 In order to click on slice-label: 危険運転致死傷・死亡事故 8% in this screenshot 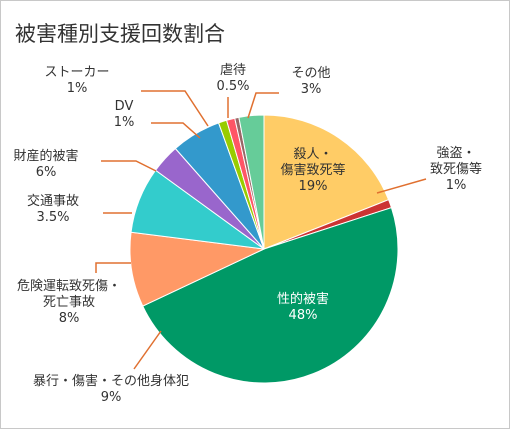, I will do `click(69, 302)`.